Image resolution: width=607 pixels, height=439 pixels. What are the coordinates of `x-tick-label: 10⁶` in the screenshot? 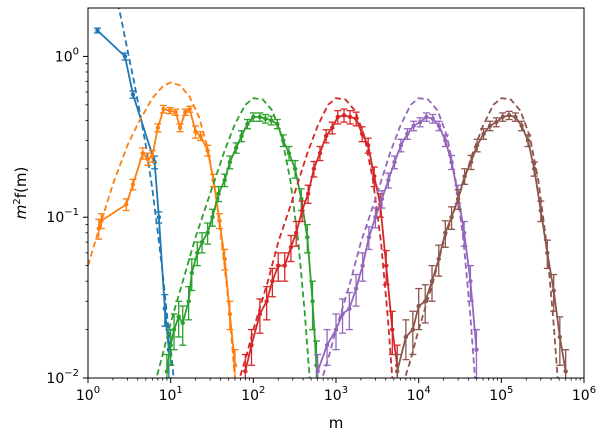 It's located at (584, 394).